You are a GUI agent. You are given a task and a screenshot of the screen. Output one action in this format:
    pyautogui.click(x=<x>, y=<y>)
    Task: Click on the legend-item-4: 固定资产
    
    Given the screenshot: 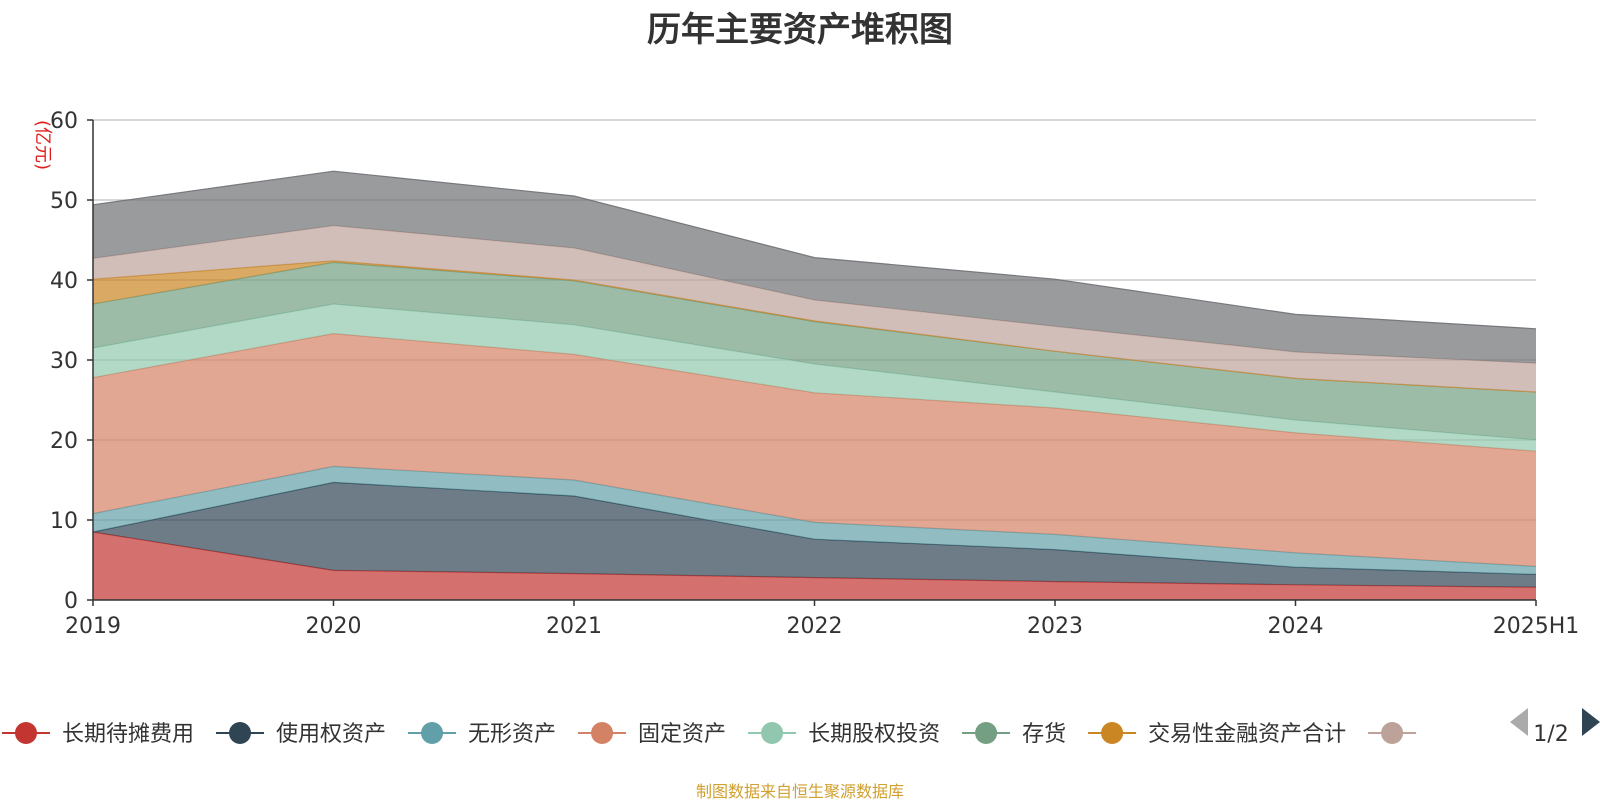 What is the action you would take?
    pyautogui.click(x=652, y=734)
    